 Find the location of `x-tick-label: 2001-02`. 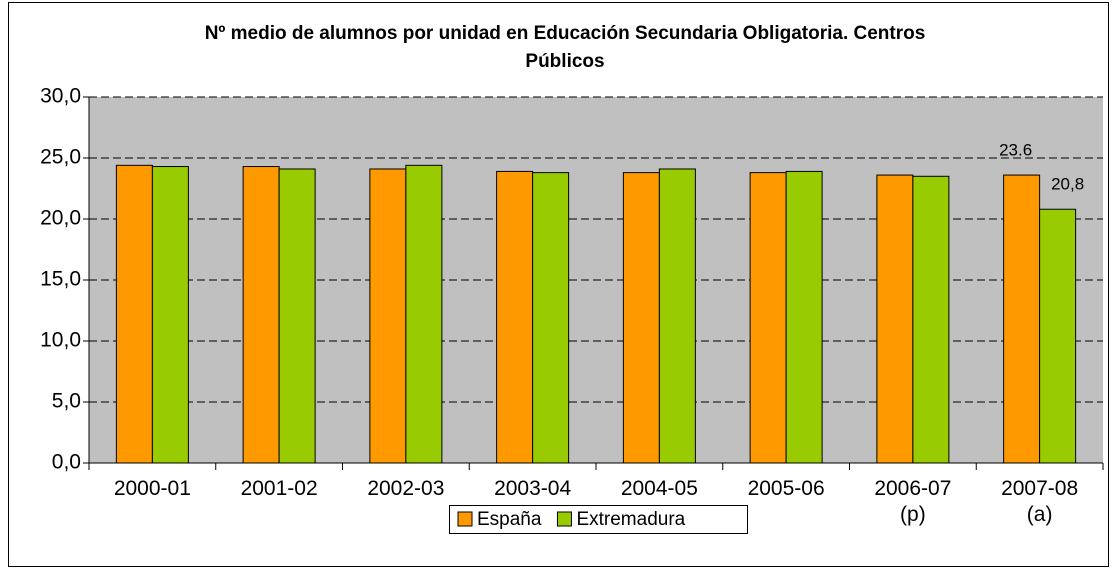

x-tick-label: 2001-02 is located at coordinates (279, 488).